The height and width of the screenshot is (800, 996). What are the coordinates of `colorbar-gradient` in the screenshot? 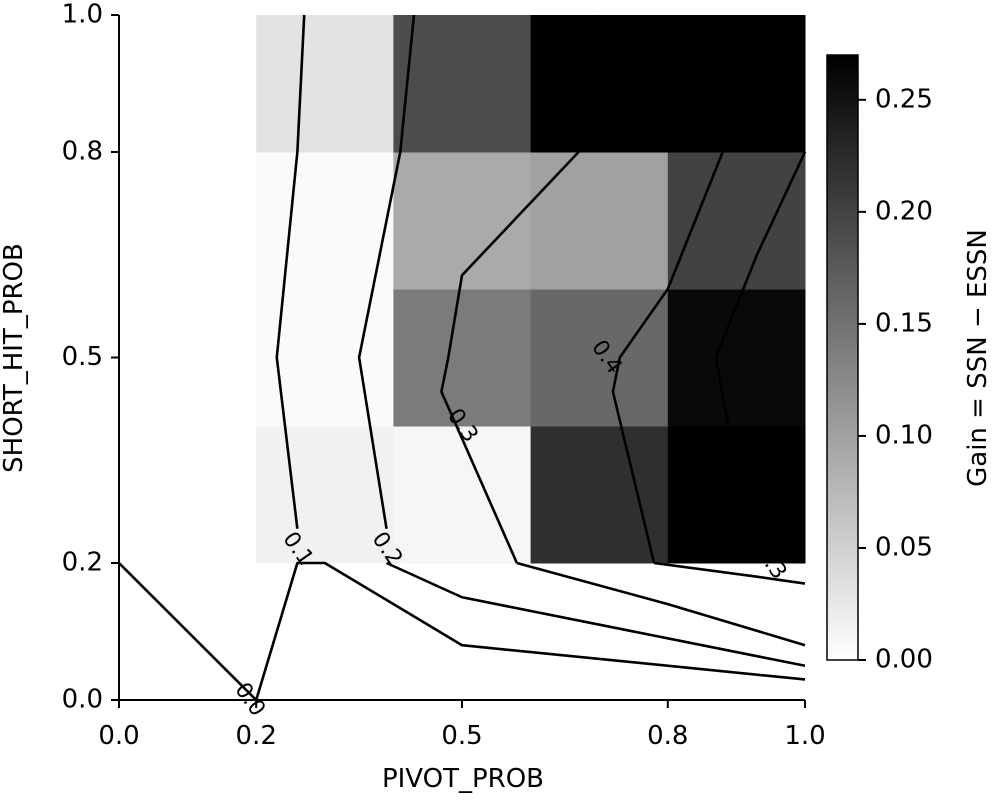 It's located at (842, 357).